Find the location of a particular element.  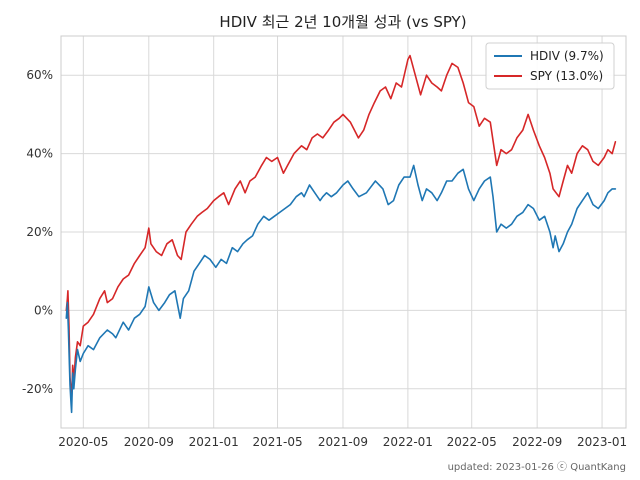

legend-box is located at coordinates (550, 66).